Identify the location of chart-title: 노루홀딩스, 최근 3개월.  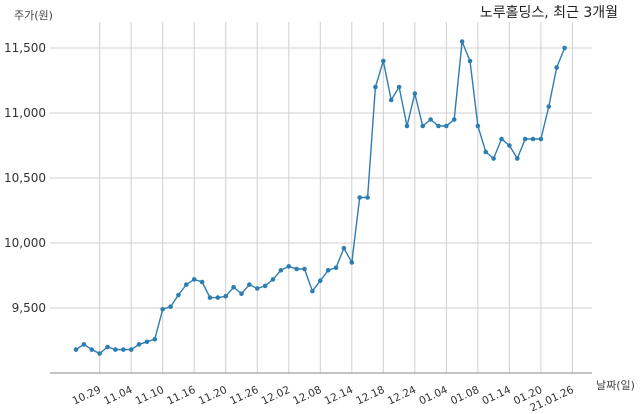
(549, 13).